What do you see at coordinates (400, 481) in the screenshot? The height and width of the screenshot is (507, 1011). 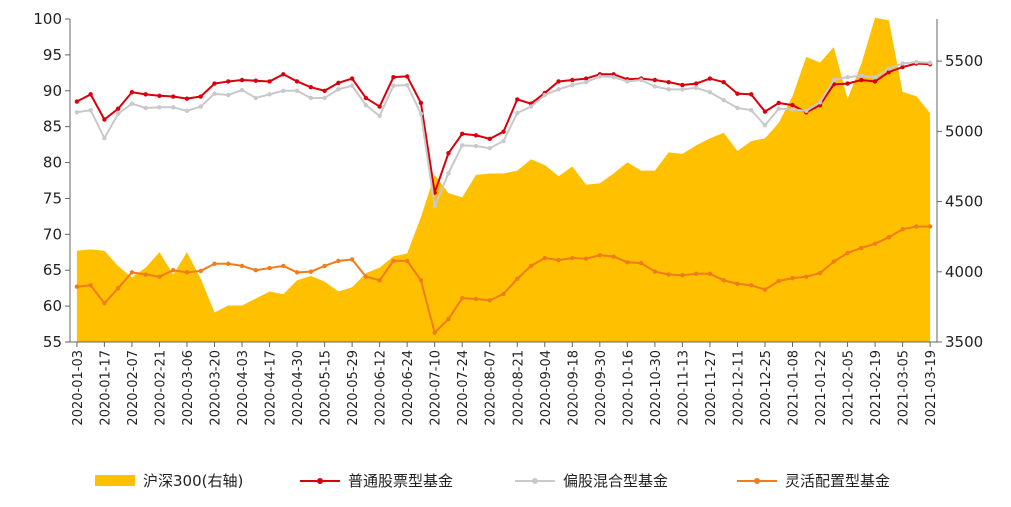 I see `legend-label: 普通股票型基金` at bounding box center [400, 481].